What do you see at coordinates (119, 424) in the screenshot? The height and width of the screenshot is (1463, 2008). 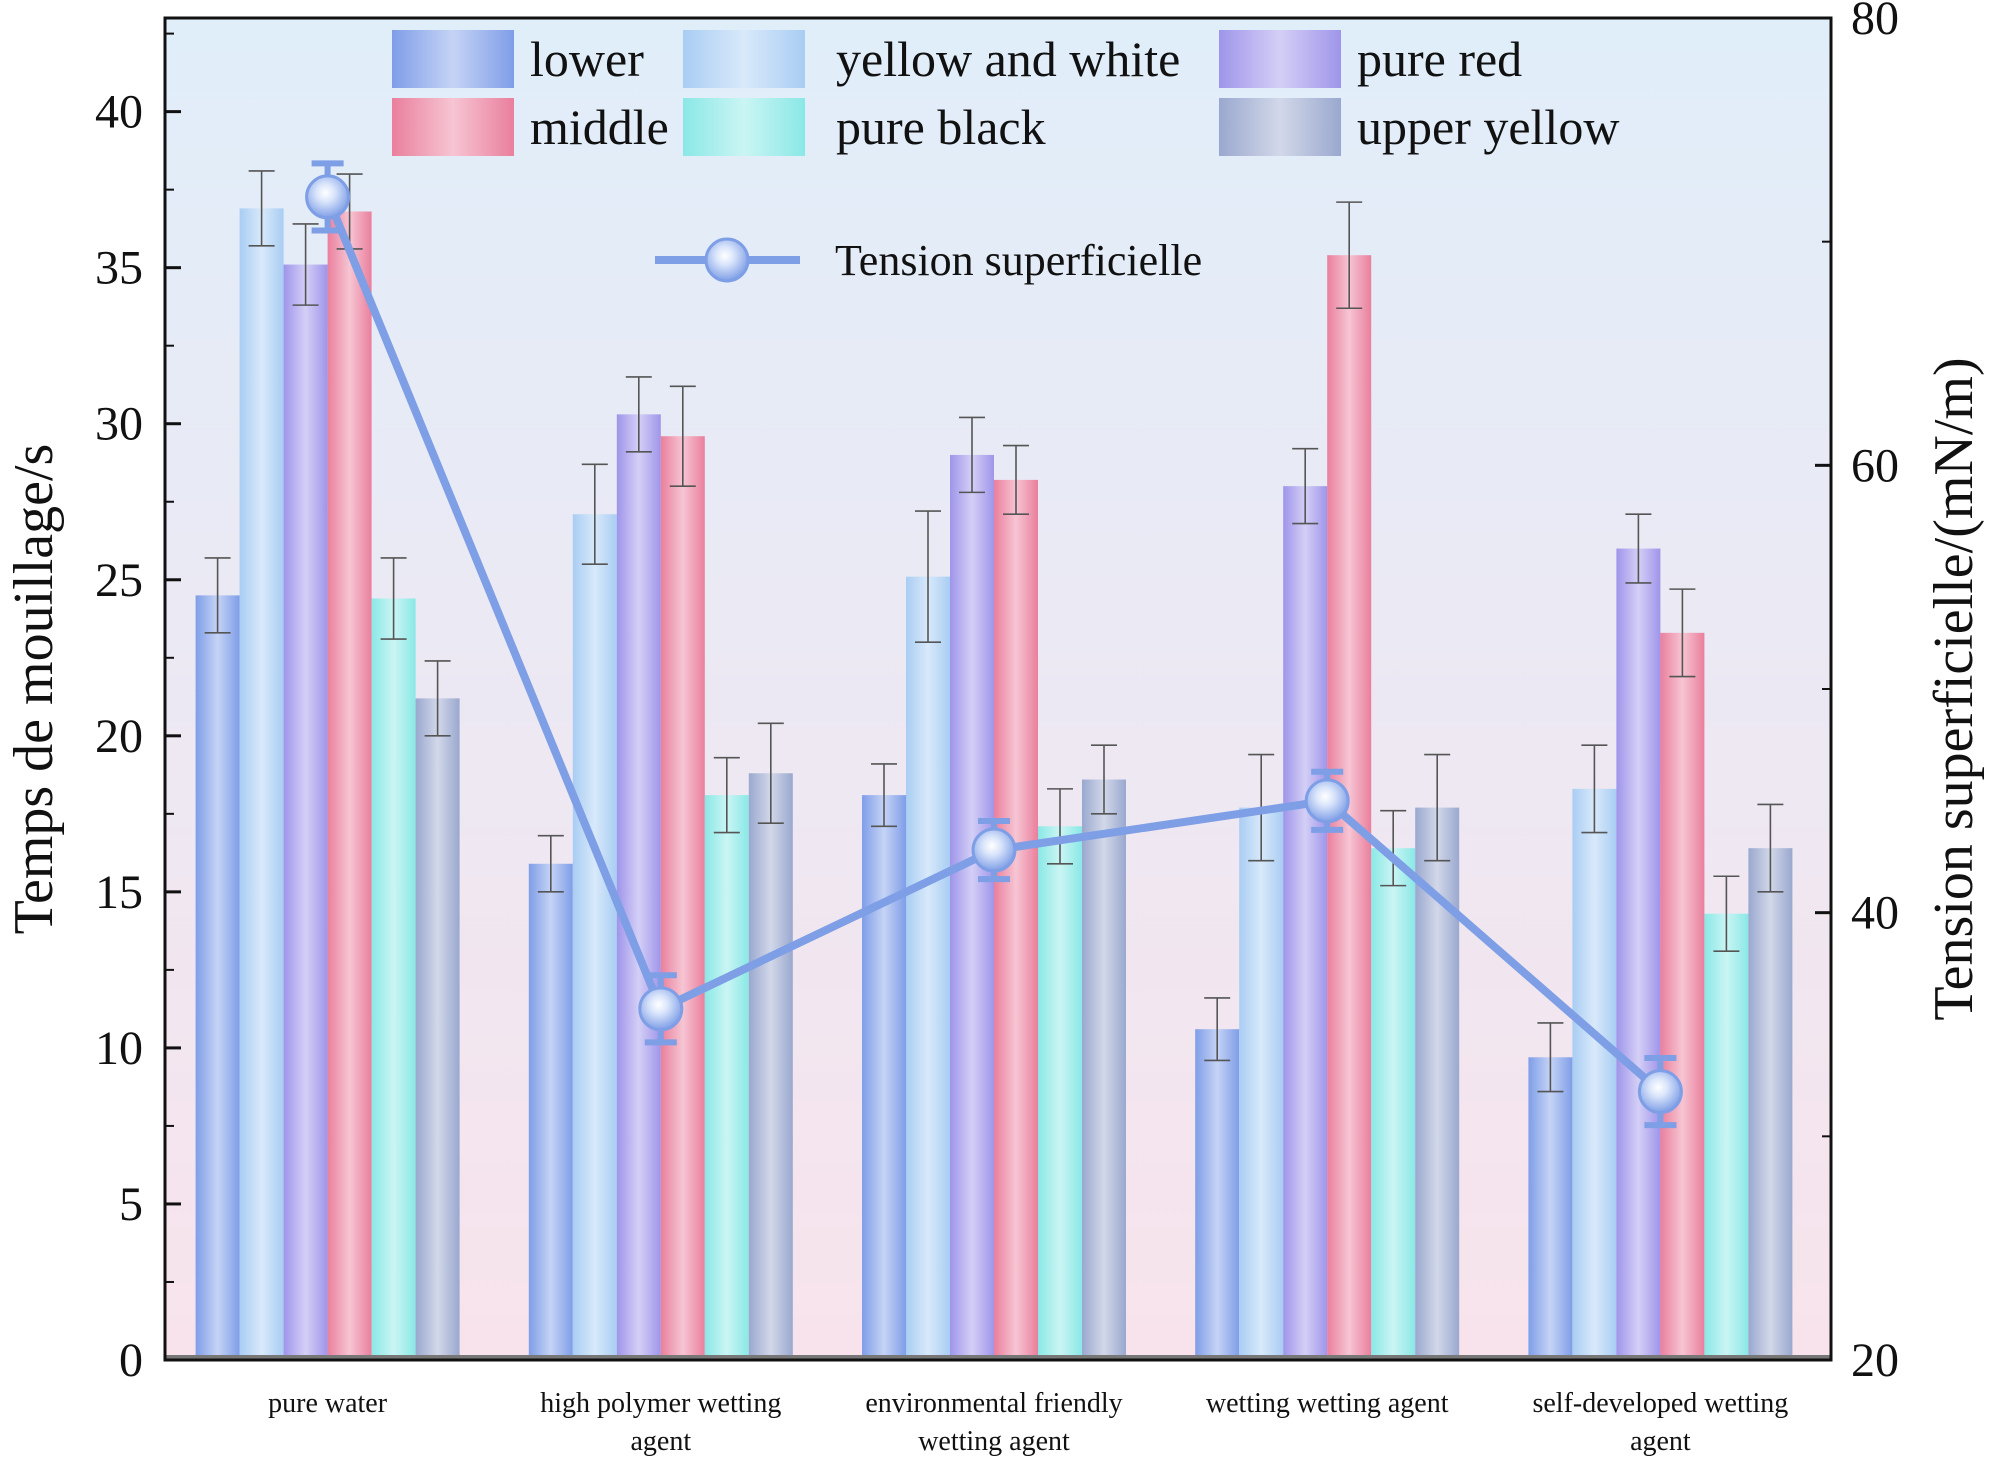 I see `left-tick-label-6: 30` at bounding box center [119, 424].